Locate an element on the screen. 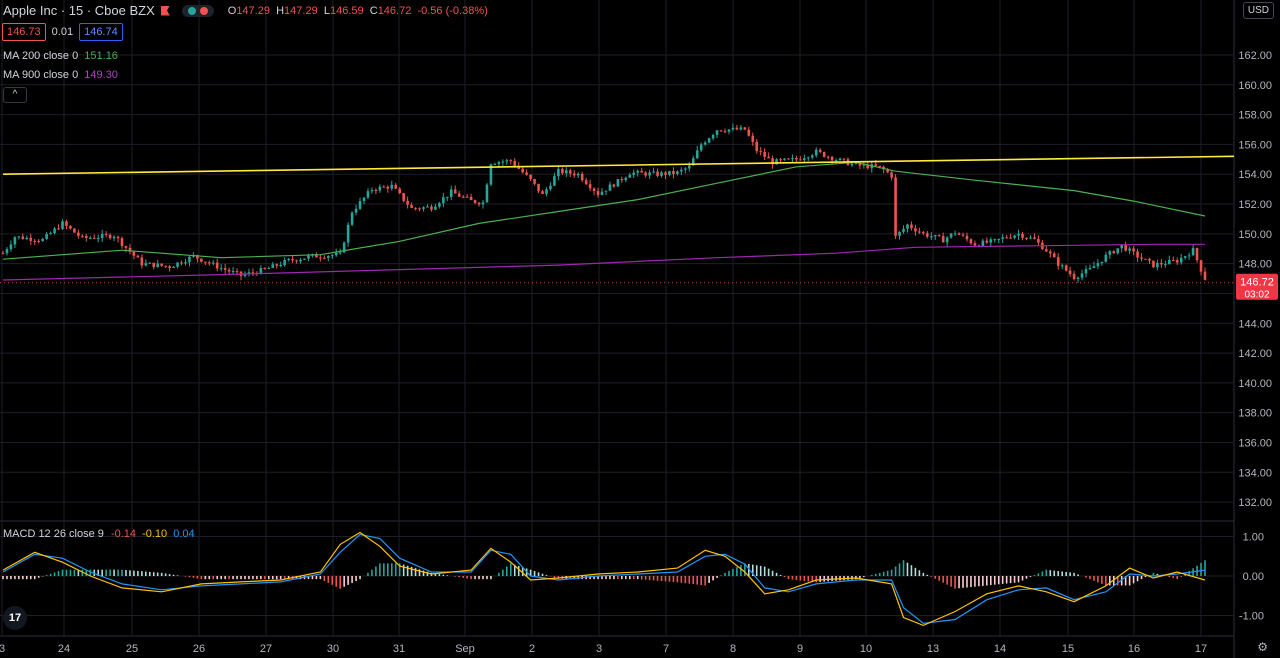 The width and height of the screenshot is (1280, 658). open-value: 147.29 is located at coordinates (253, 10).